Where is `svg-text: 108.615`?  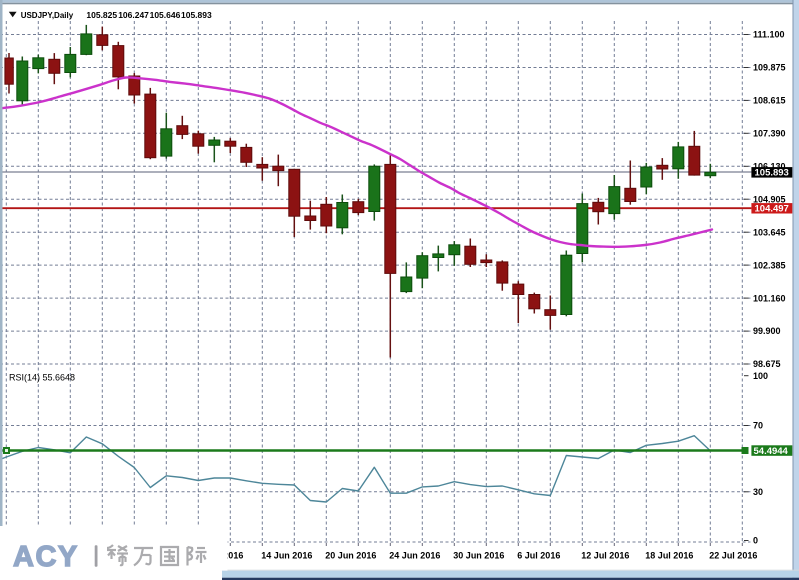 svg-text: 108.615 is located at coordinates (769, 101).